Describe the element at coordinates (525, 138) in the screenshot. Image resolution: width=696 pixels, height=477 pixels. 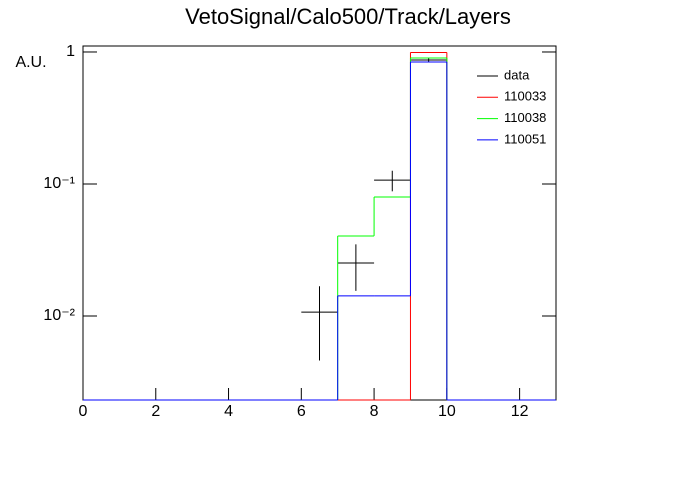
I see `legend-label: 110051` at that location.